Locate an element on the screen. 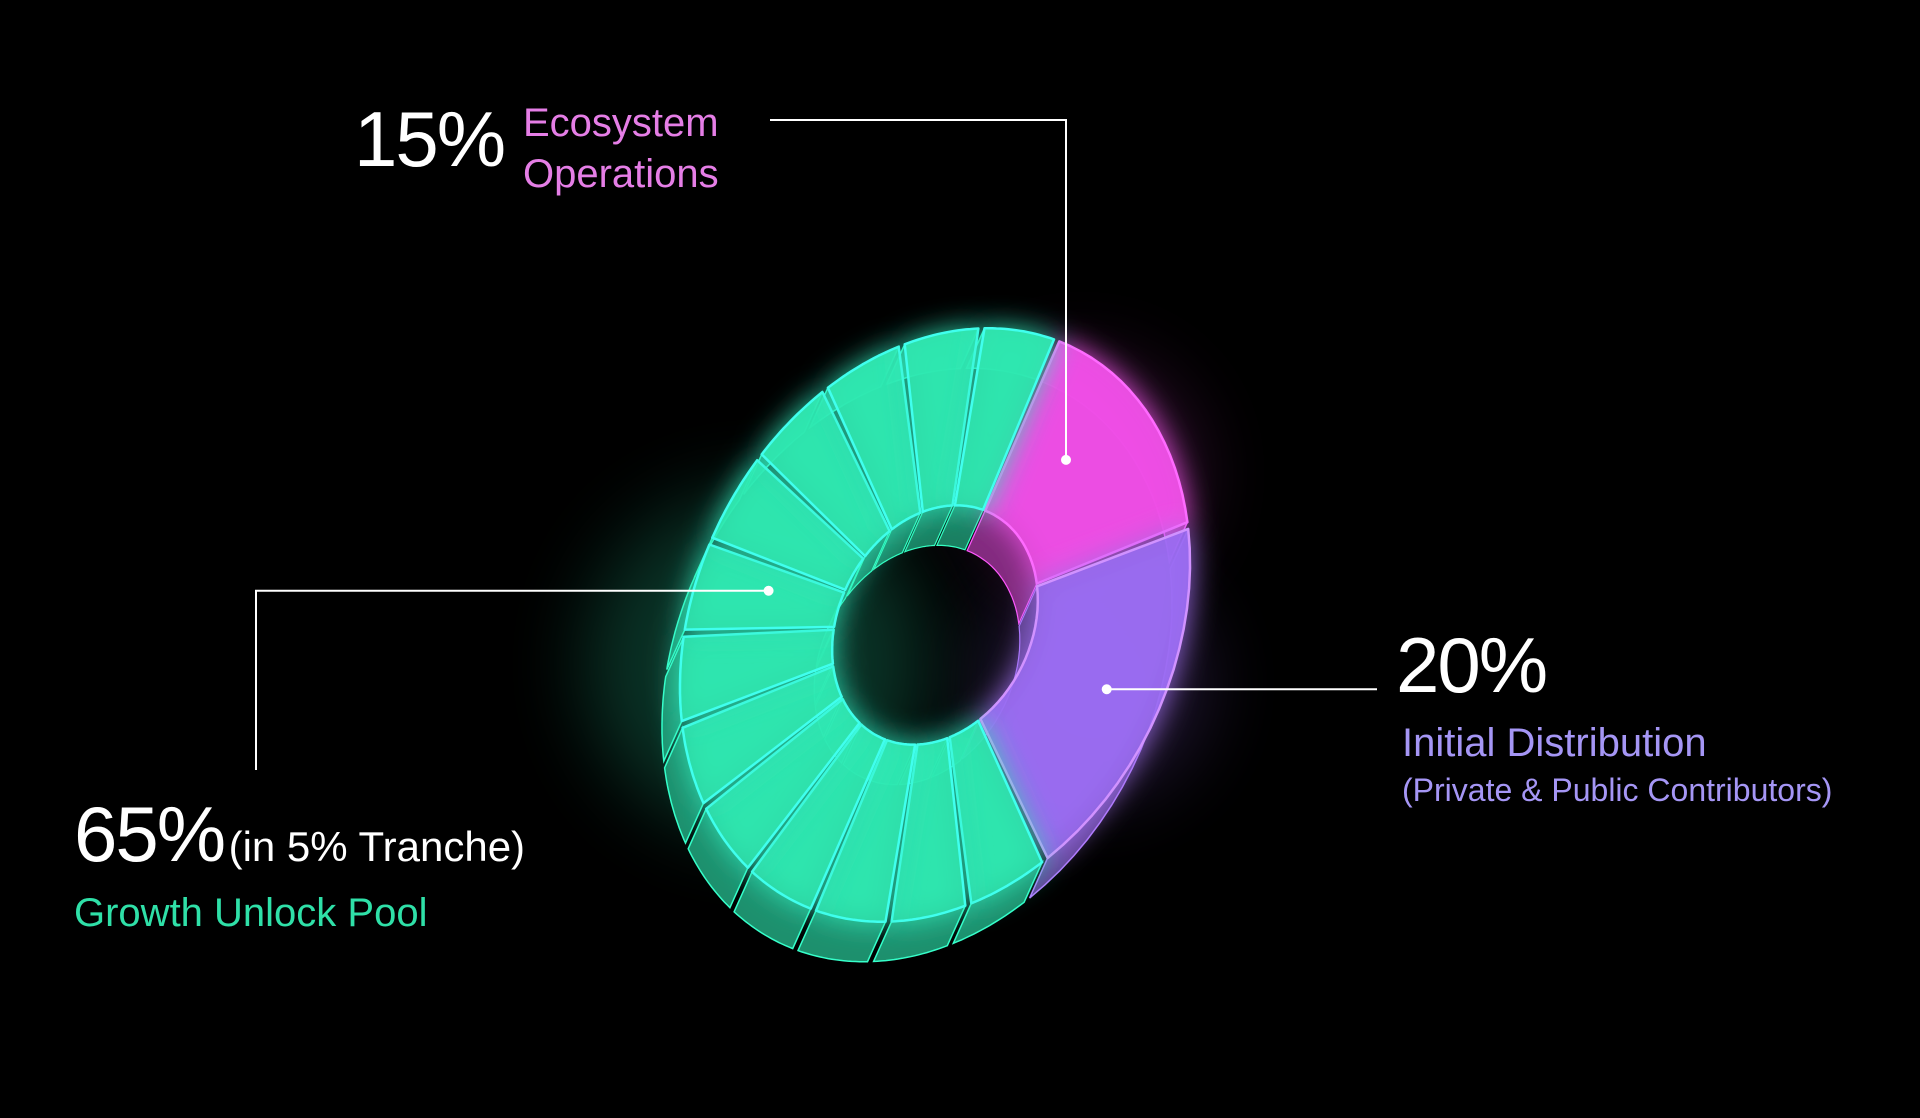  distribution-sublabel: (Private & Public Contributors) is located at coordinates (1617, 790).